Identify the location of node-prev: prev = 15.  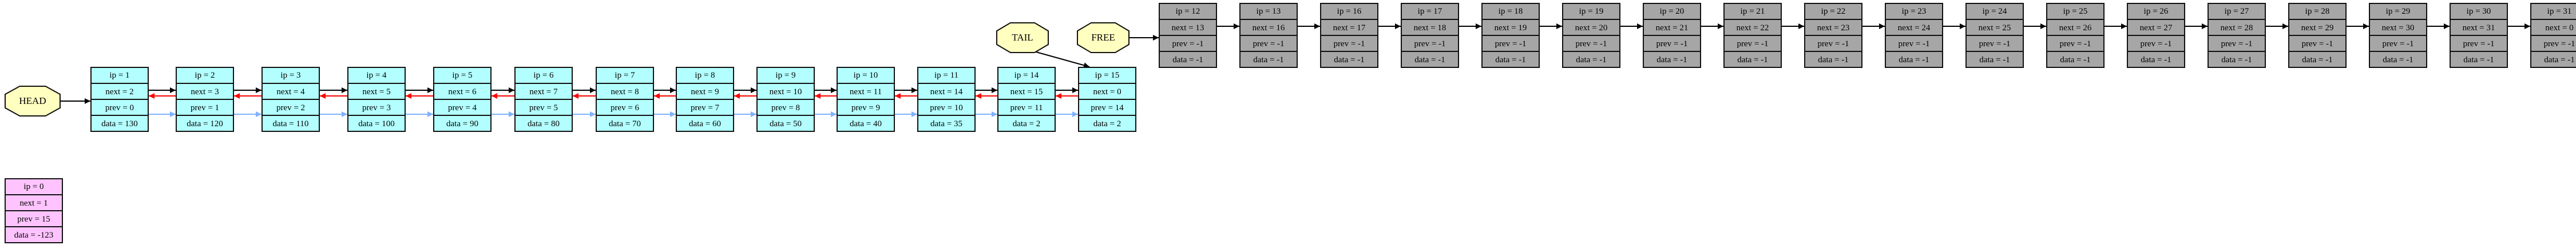
(34, 218).